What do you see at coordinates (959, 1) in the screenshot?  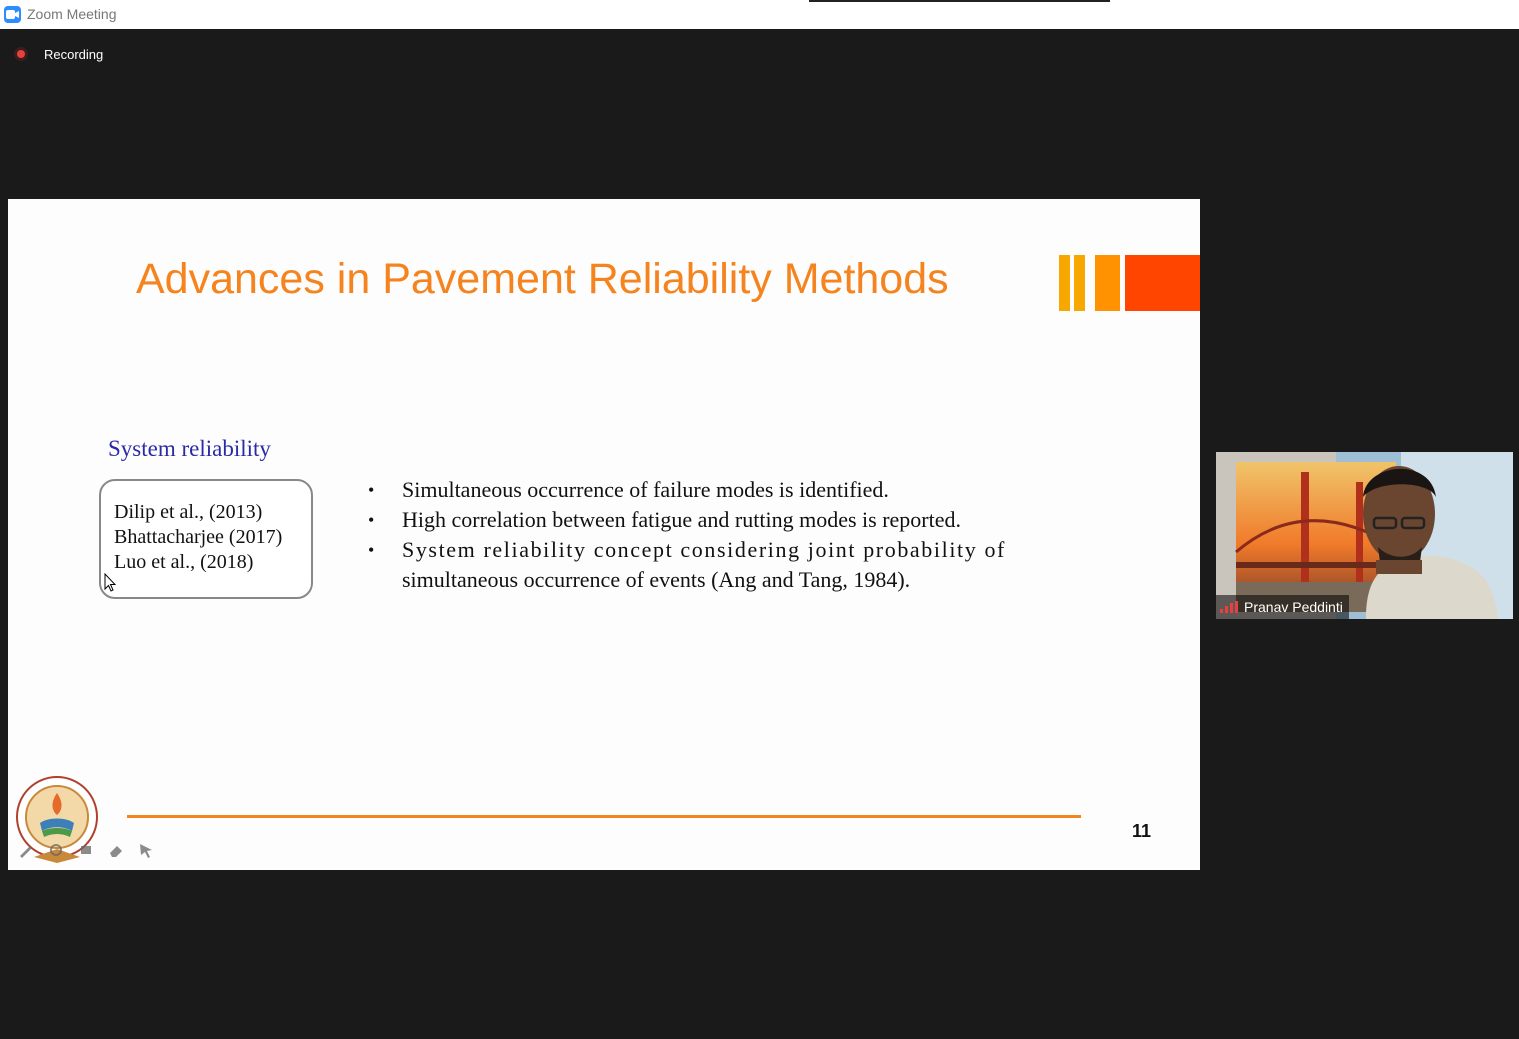 I see `screen-share-indicator` at bounding box center [959, 1].